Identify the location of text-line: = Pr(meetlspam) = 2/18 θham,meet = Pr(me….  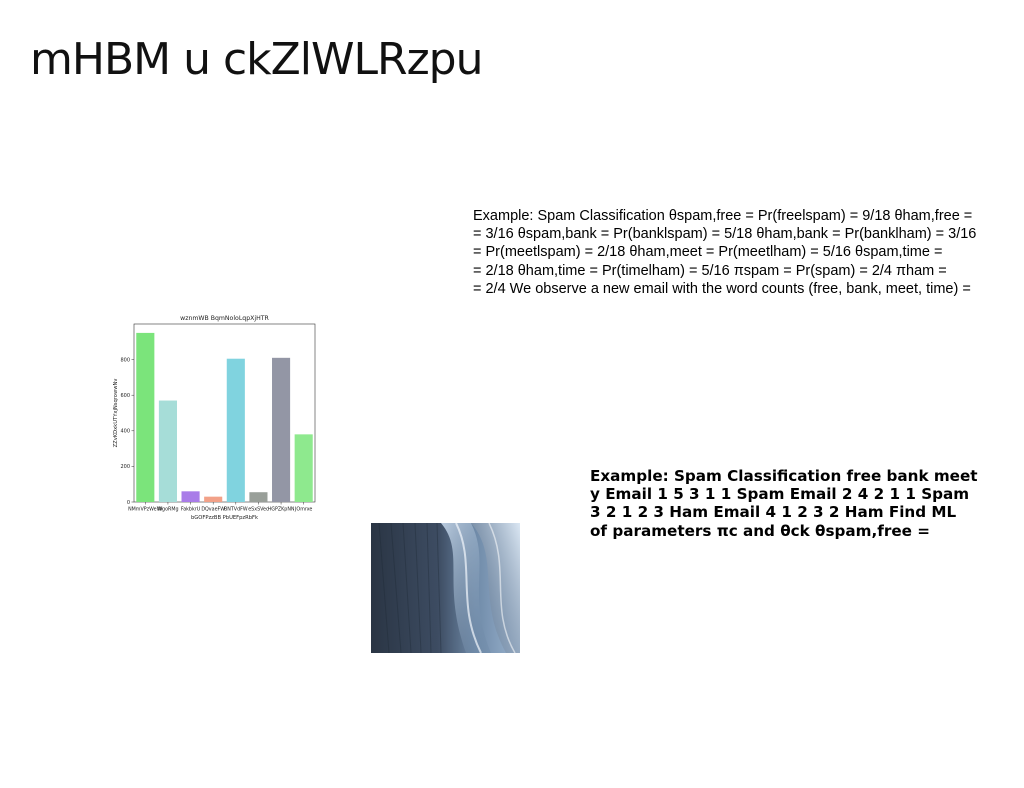
(708, 252).